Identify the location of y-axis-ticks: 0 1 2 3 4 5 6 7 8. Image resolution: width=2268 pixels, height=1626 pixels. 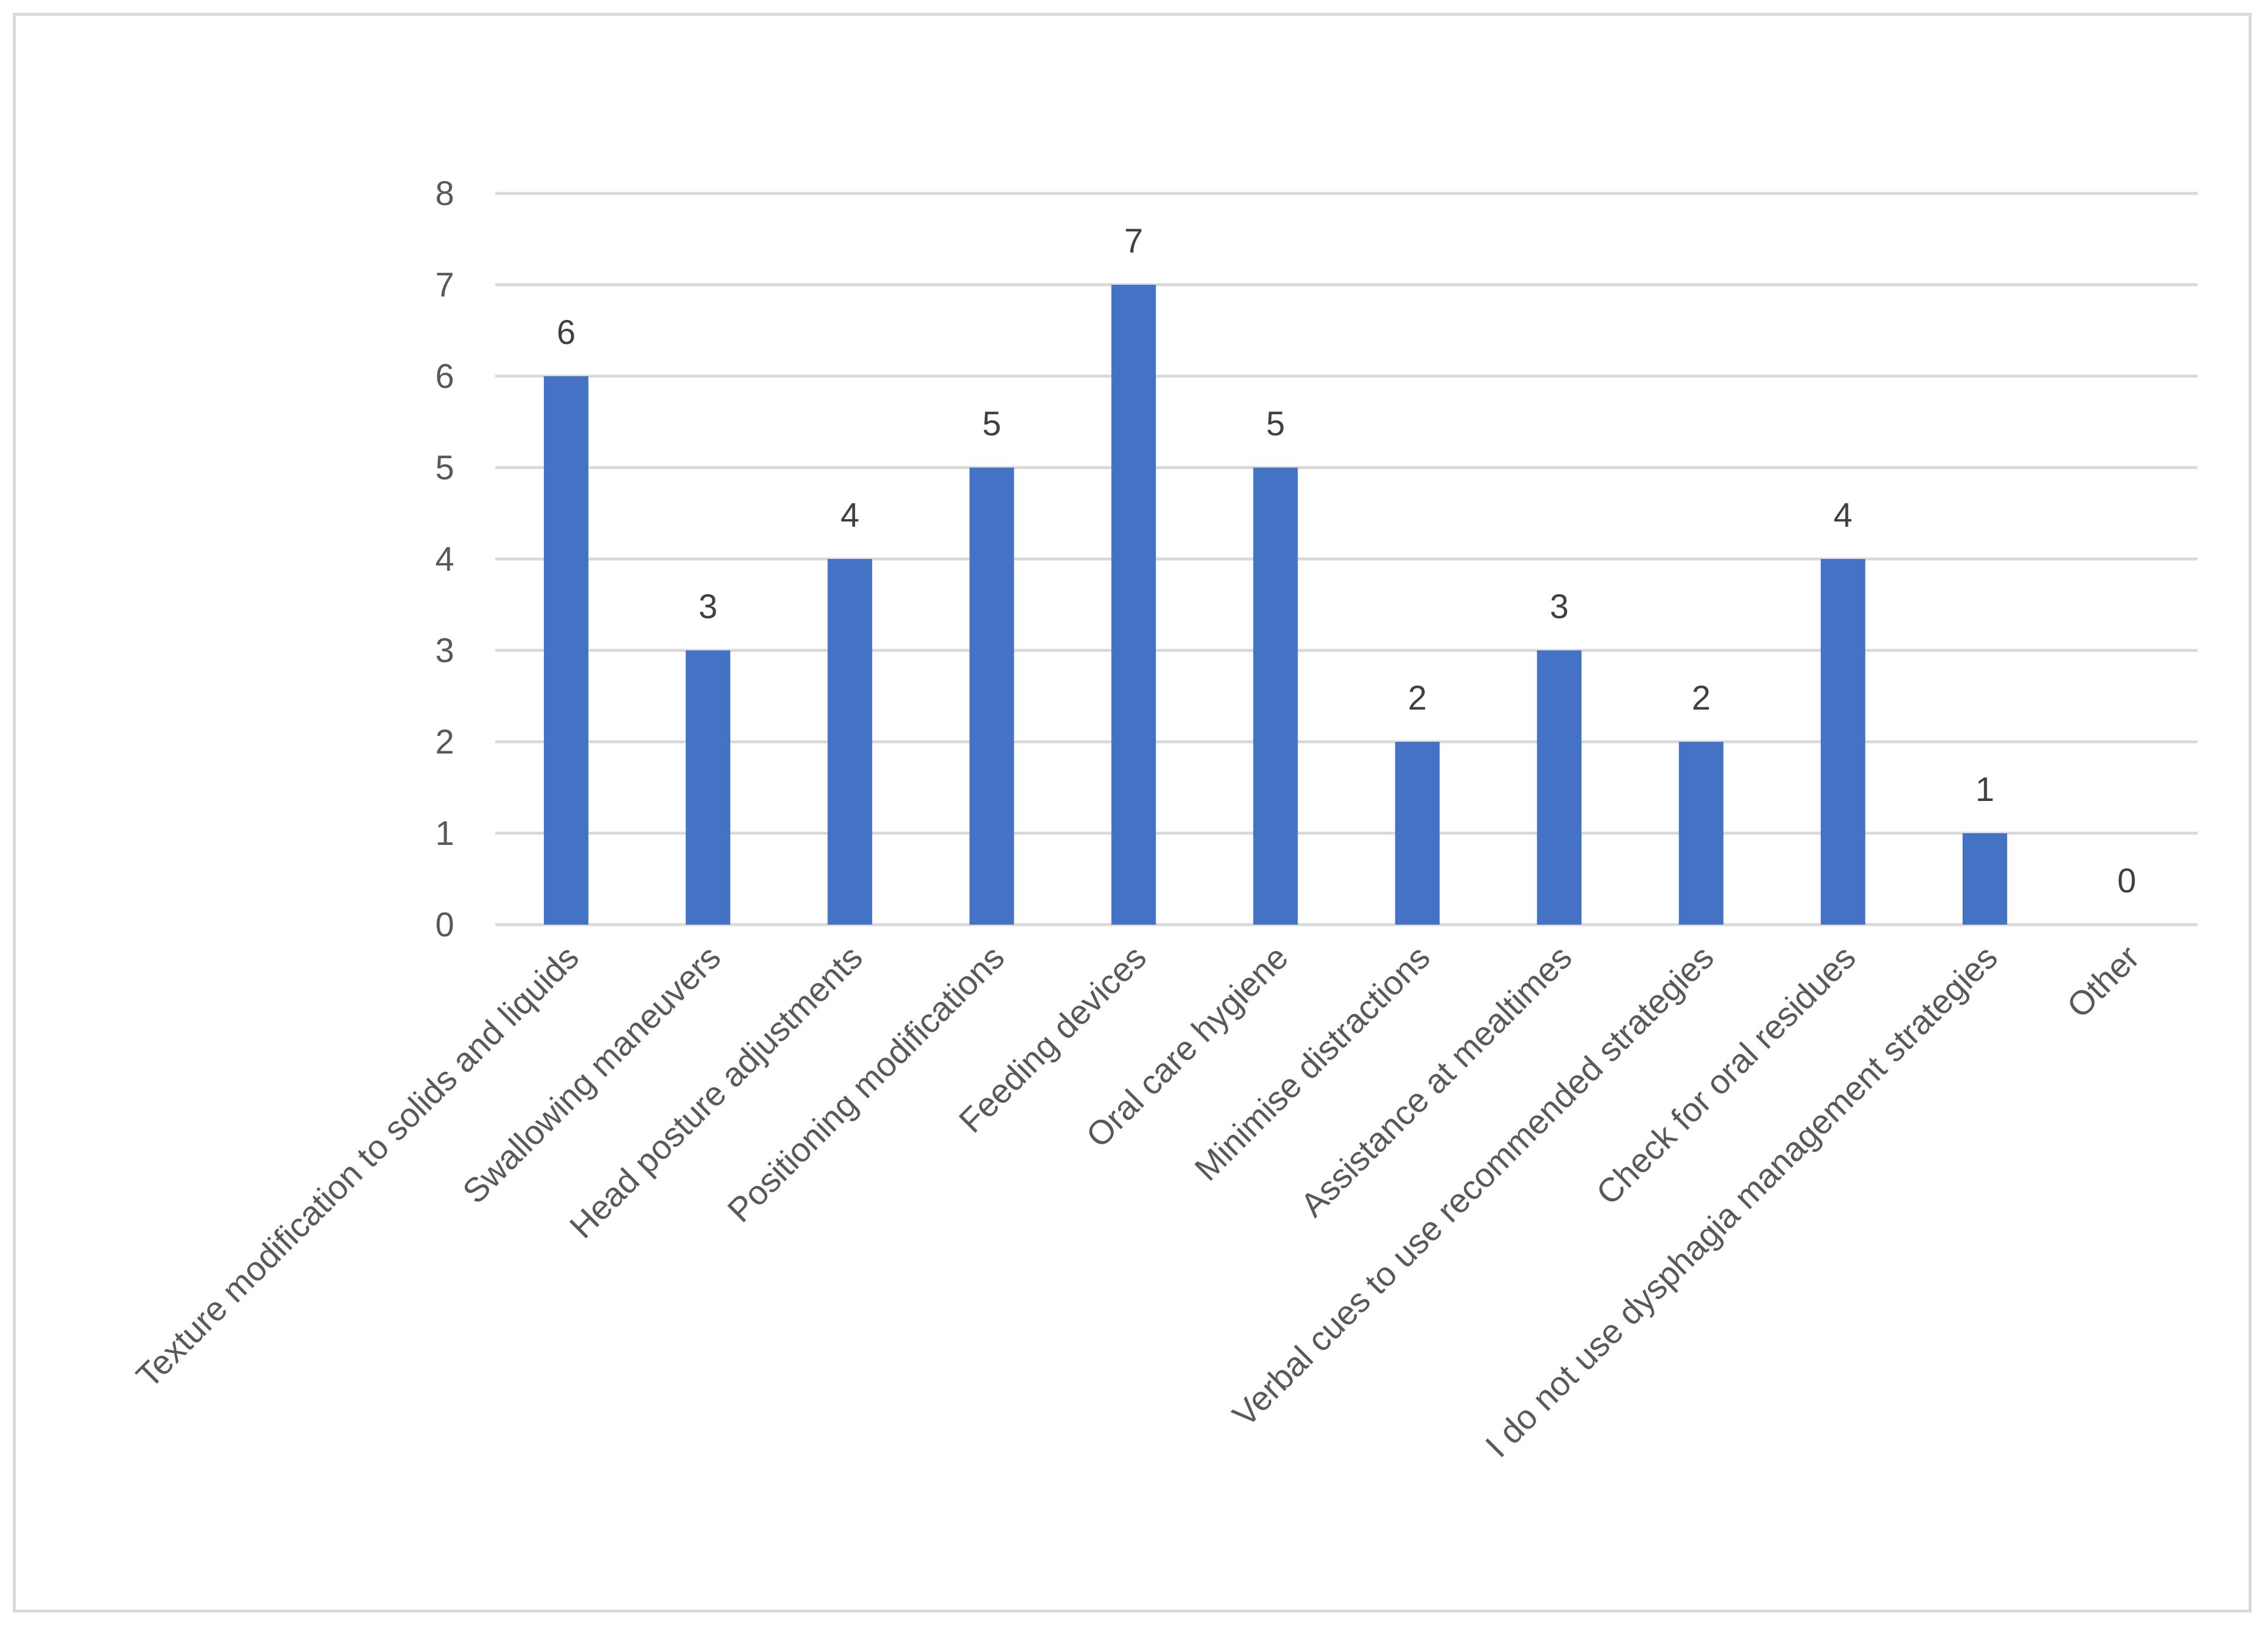
(444, 559).